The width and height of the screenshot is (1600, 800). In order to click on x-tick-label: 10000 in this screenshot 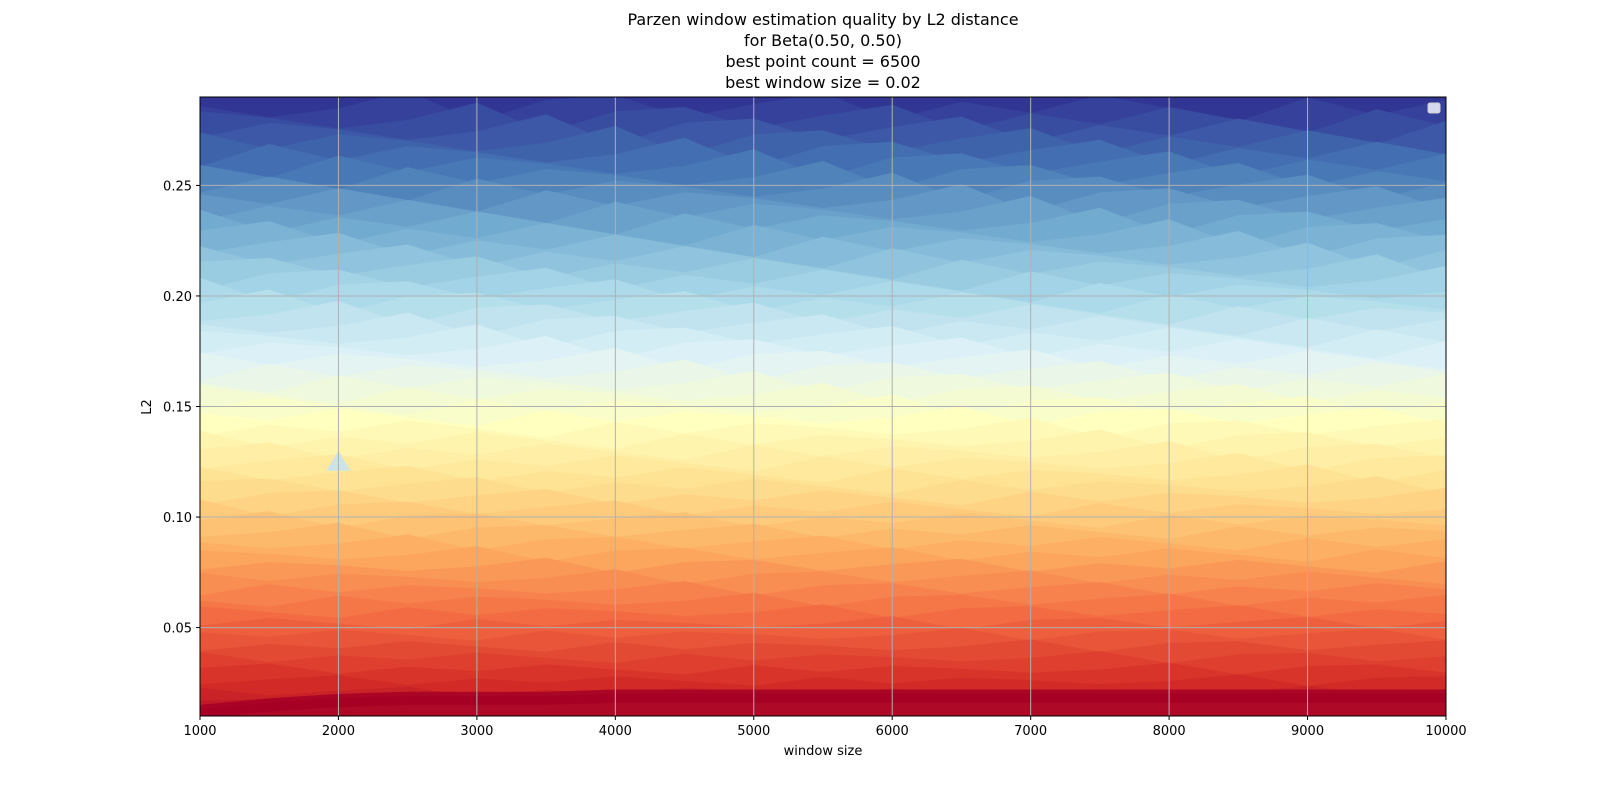, I will do `click(1445, 731)`.